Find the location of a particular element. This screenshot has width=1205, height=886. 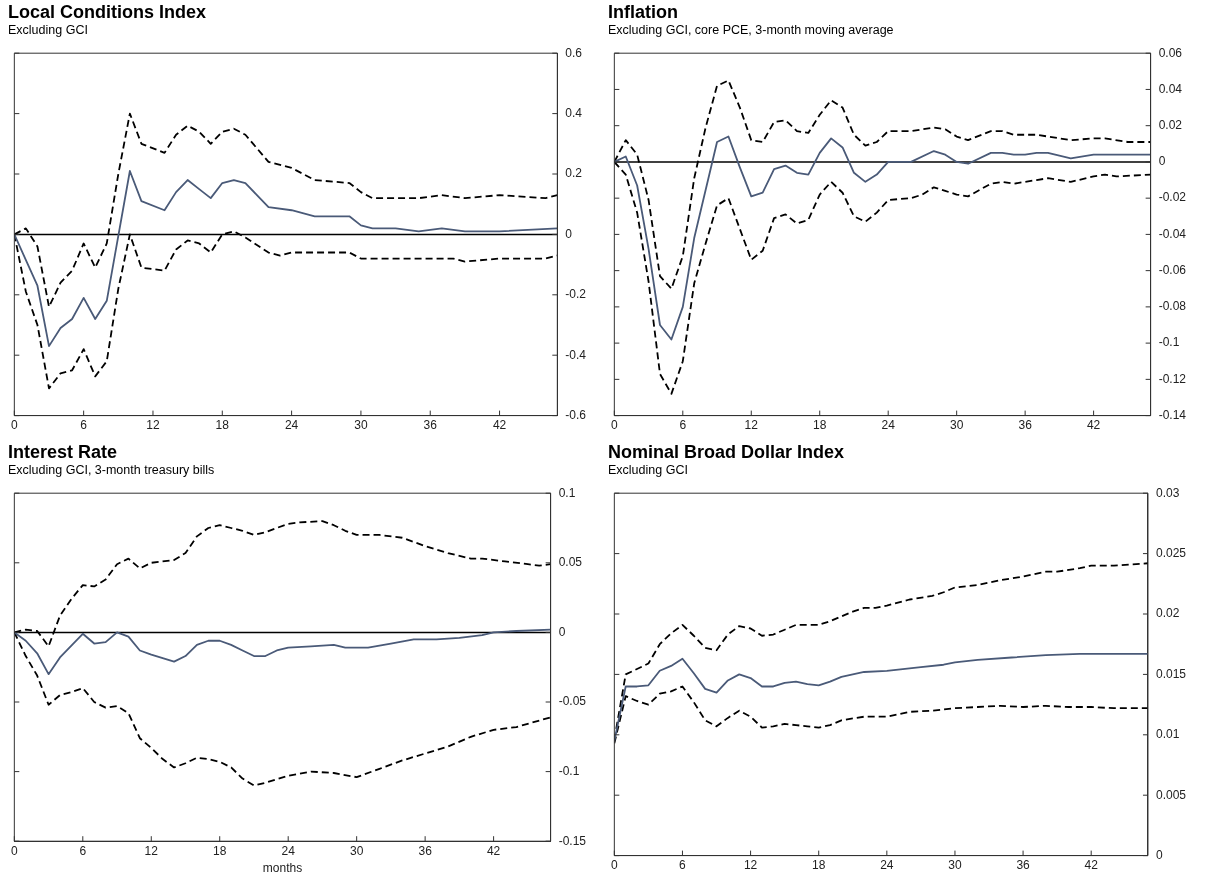

y-tick-label: -0.02 is located at coordinates (1172, 197).